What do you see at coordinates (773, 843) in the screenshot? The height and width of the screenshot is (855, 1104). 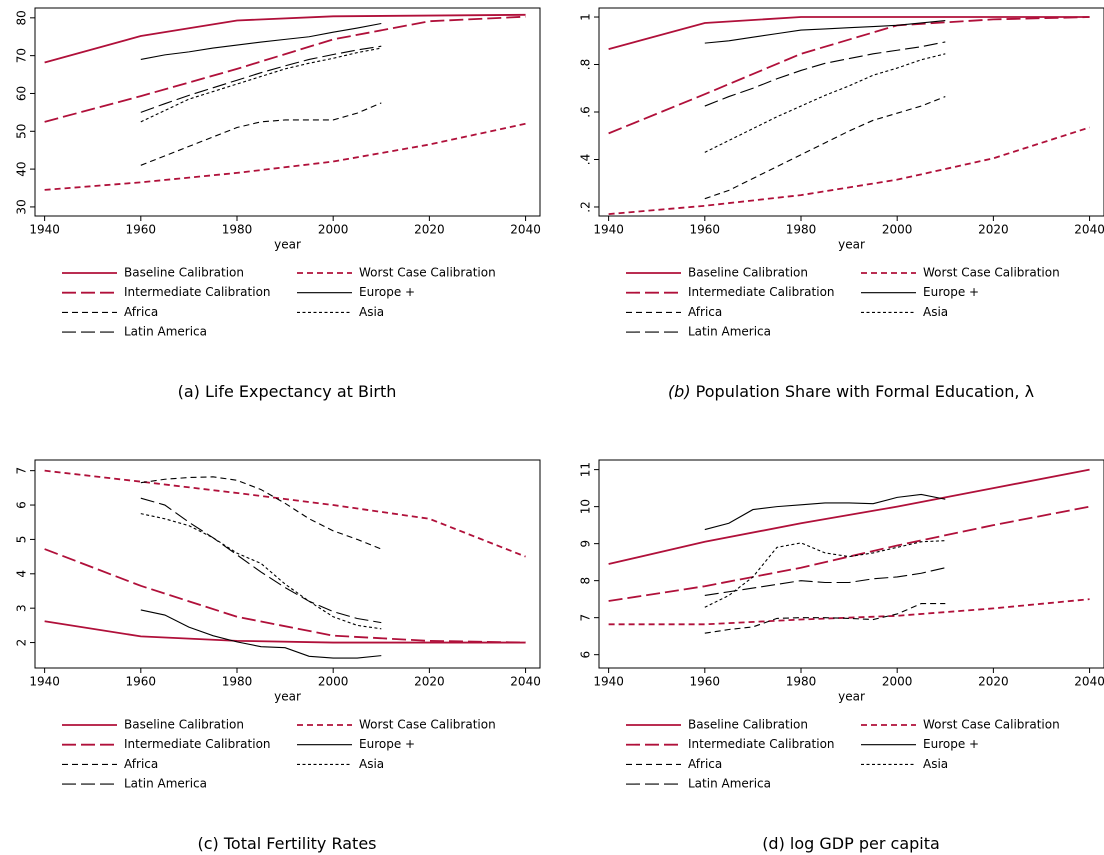 I see `caption-label: (d)` at bounding box center [773, 843].